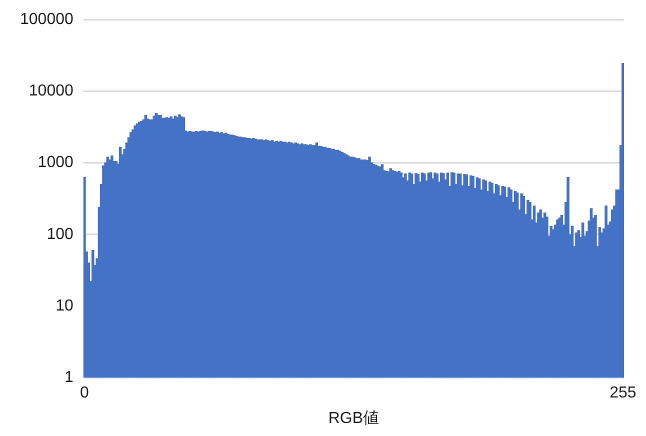 The image size is (646, 436). Describe the element at coordinates (623, 393) in the screenshot. I see `x-tick-label: 255` at that location.